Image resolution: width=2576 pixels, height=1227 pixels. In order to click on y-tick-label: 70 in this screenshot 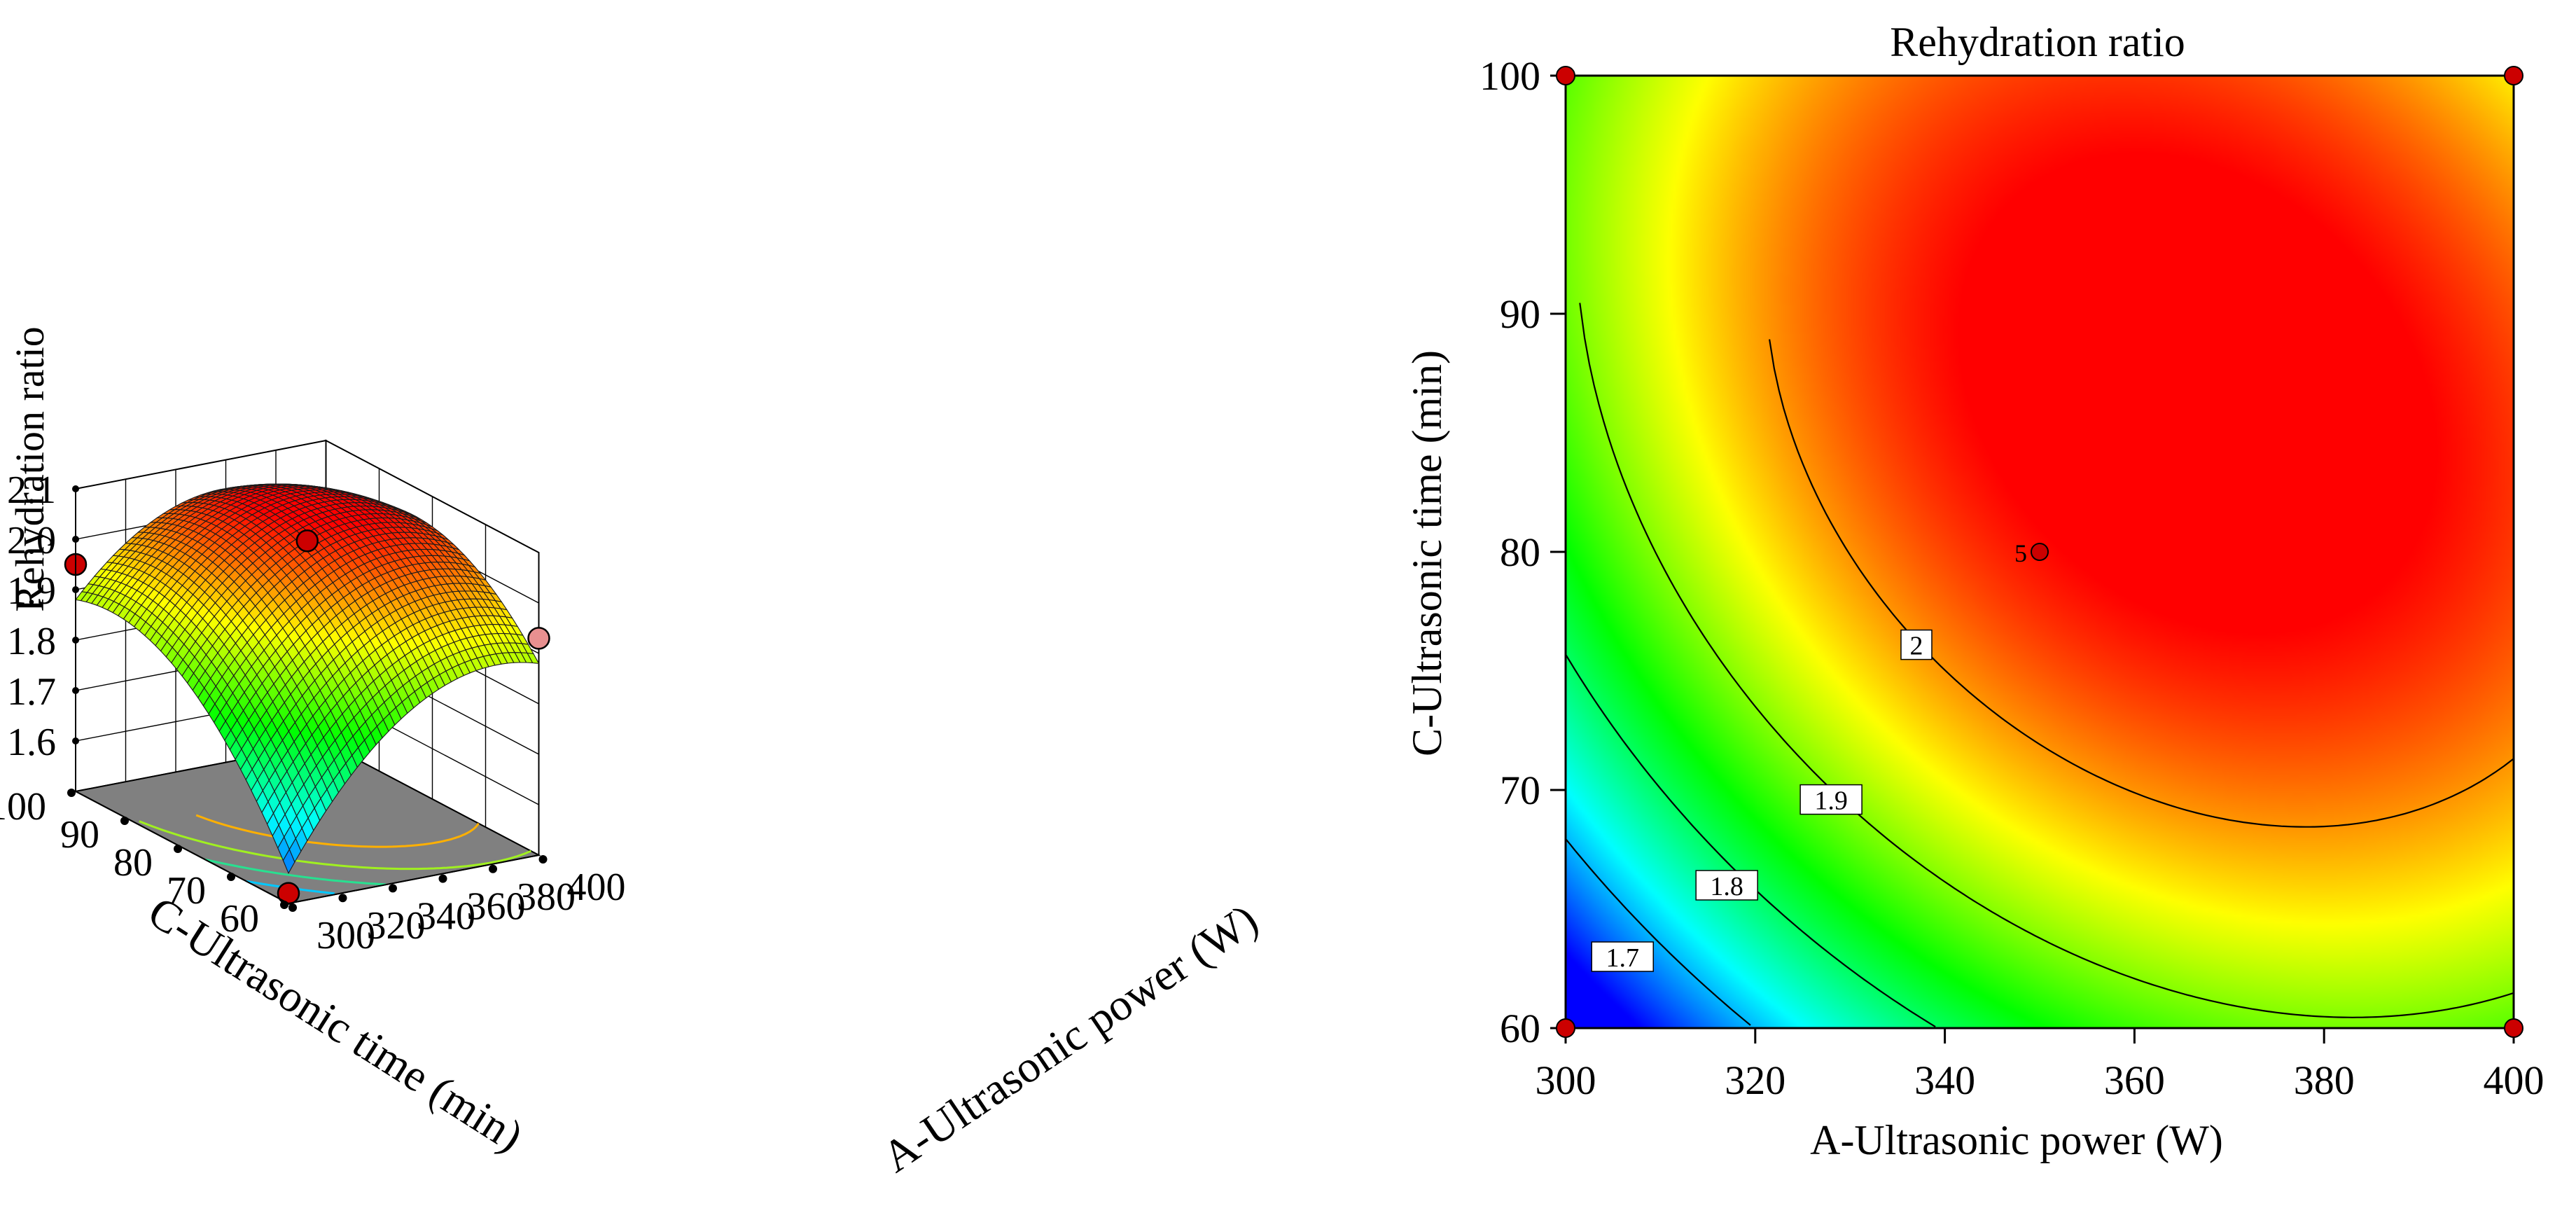, I will do `click(1520, 790)`.